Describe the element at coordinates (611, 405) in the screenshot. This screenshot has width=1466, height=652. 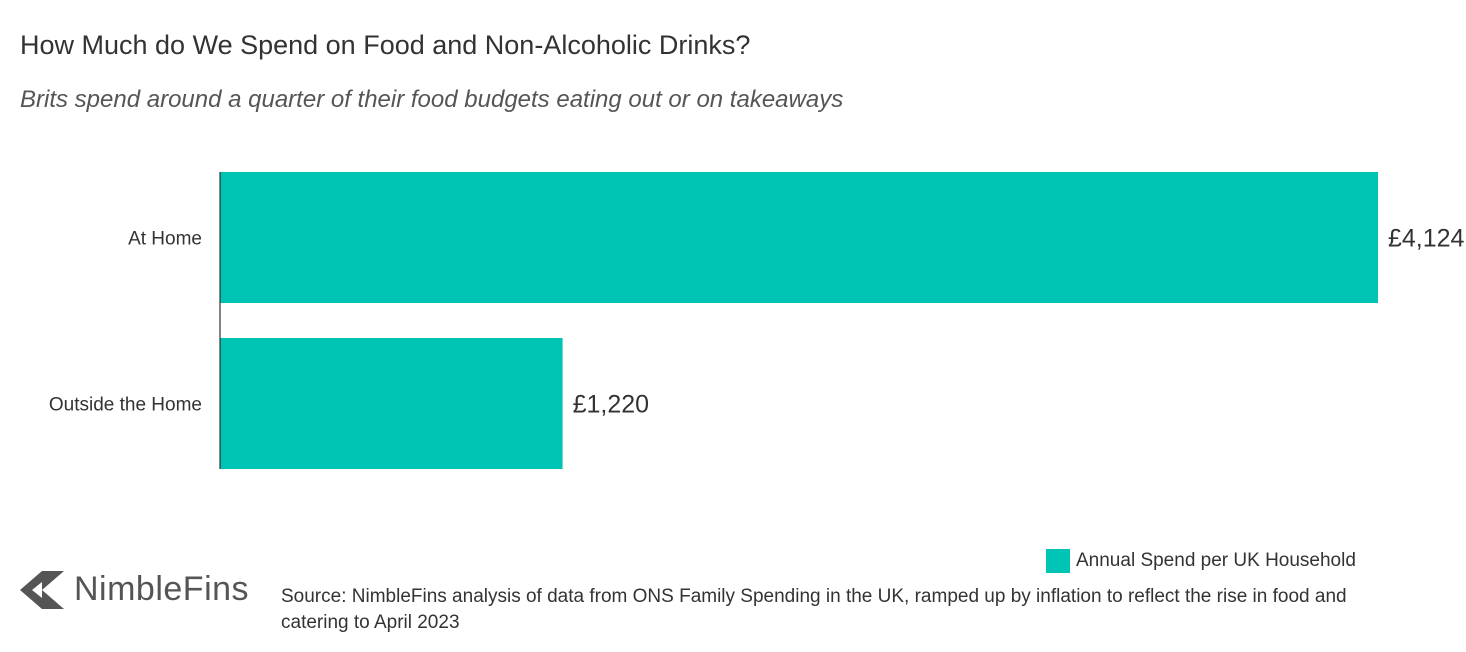
I see `value-label-1: £1,220` at that location.